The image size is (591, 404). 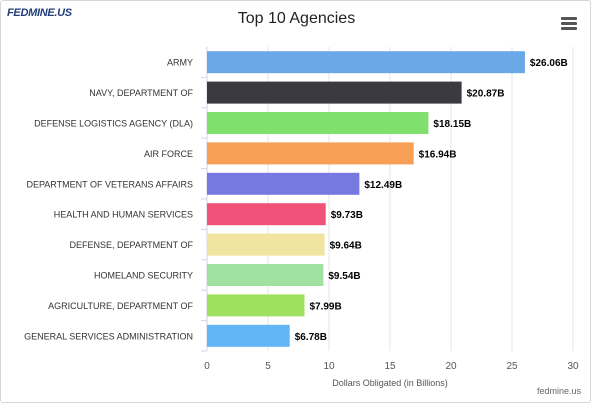 I want to click on category-label: NAVY, DEPARTMENT OF, so click(x=141, y=93).